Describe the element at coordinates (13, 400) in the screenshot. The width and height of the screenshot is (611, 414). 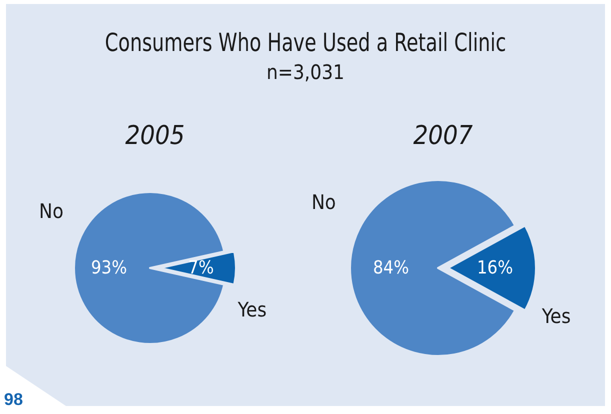
I see `text: 98` at that location.